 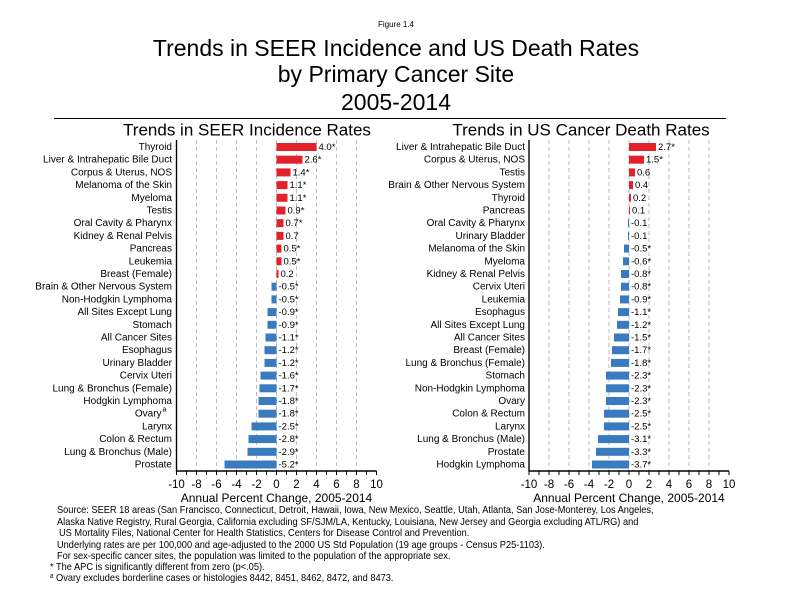 I want to click on value-label: -3.1*, so click(x=641, y=439).